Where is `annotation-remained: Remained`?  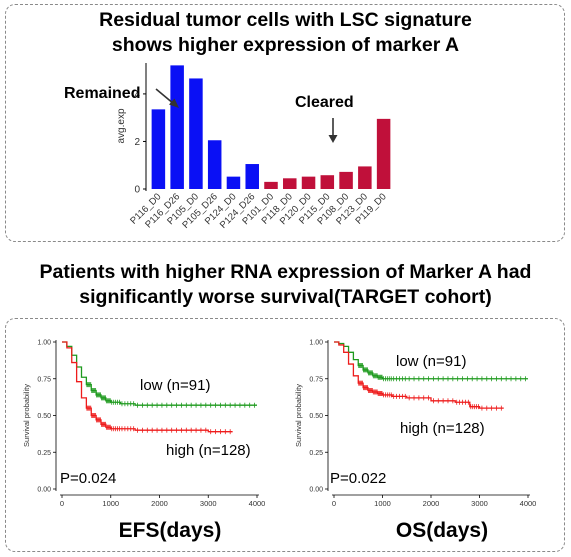
annotation-remained: Remained is located at coordinates (102, 93).